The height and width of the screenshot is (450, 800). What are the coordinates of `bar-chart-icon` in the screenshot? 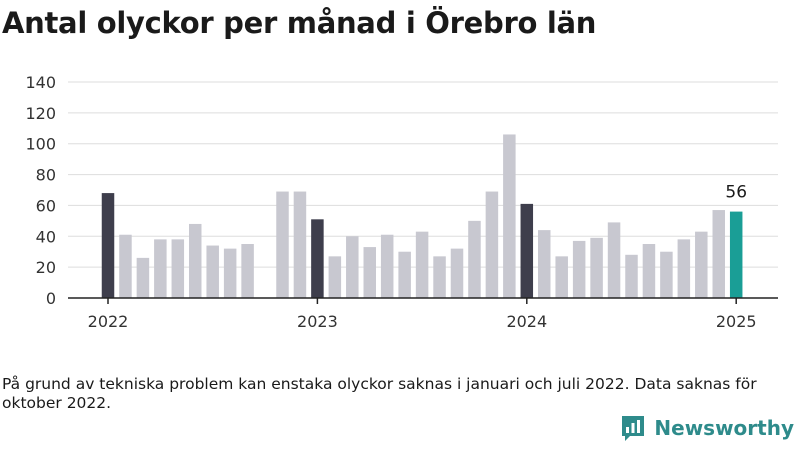 It's located at (633, 428).